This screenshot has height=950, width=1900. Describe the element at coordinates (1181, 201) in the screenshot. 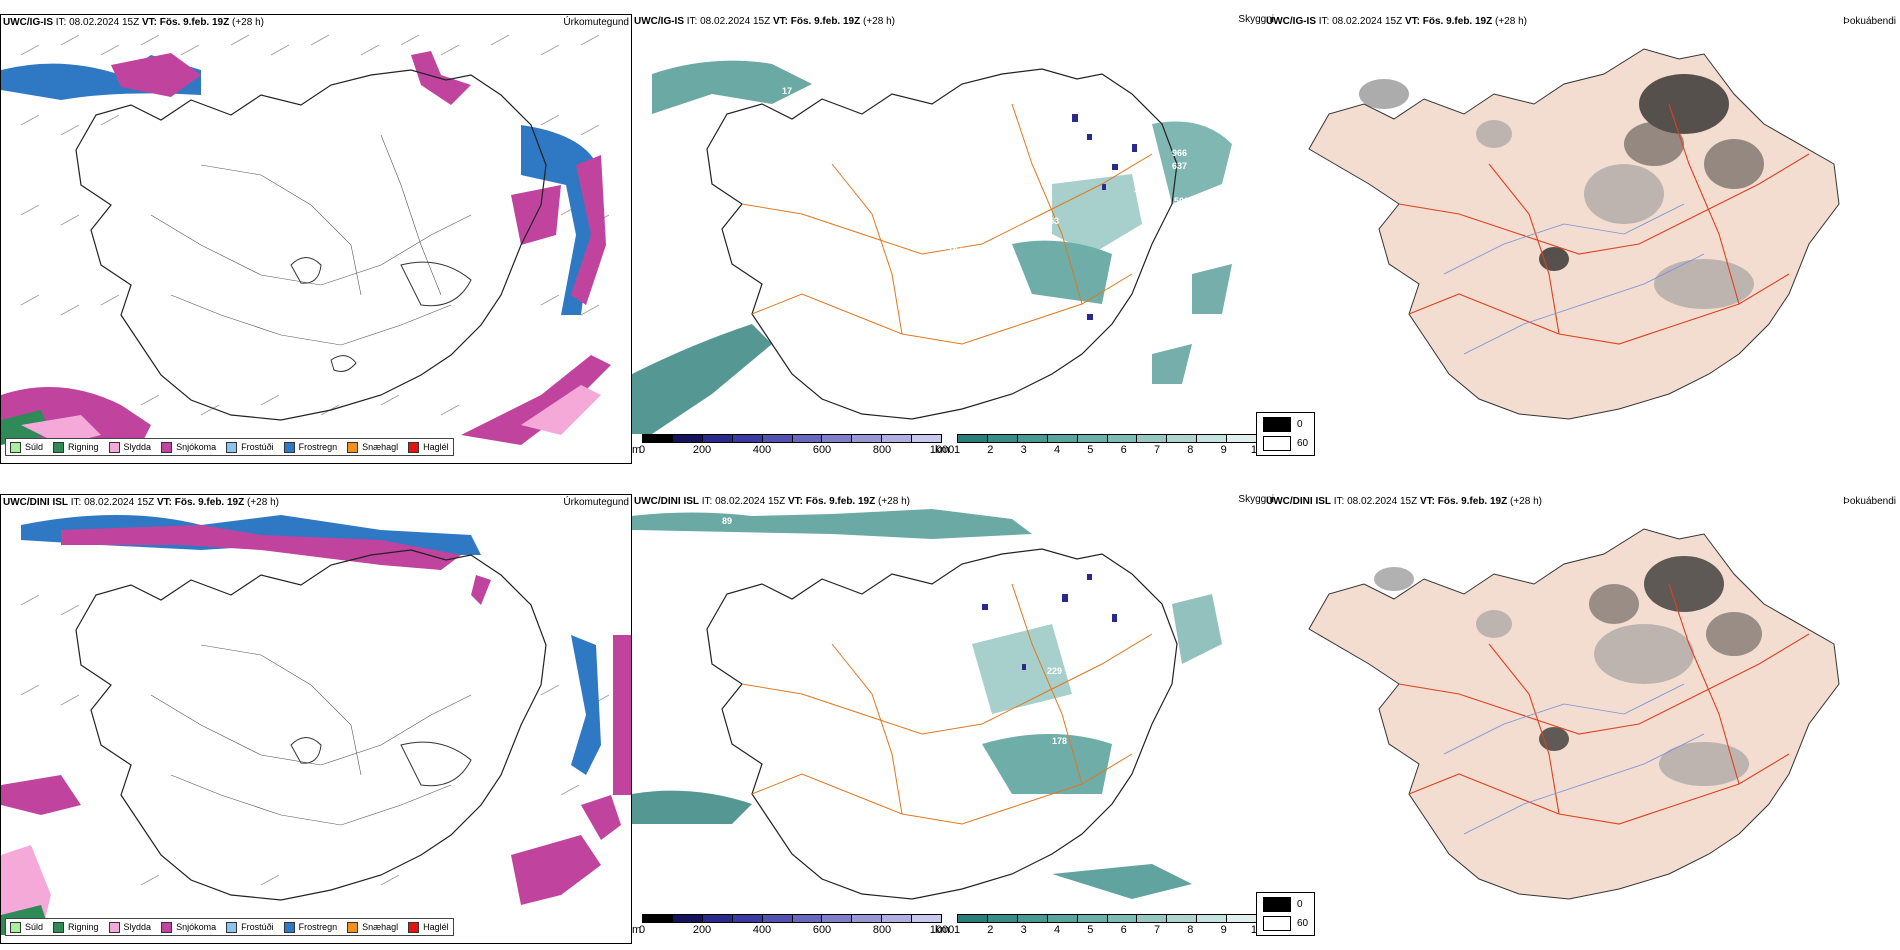

I see `map-value-label: 502` at that location.